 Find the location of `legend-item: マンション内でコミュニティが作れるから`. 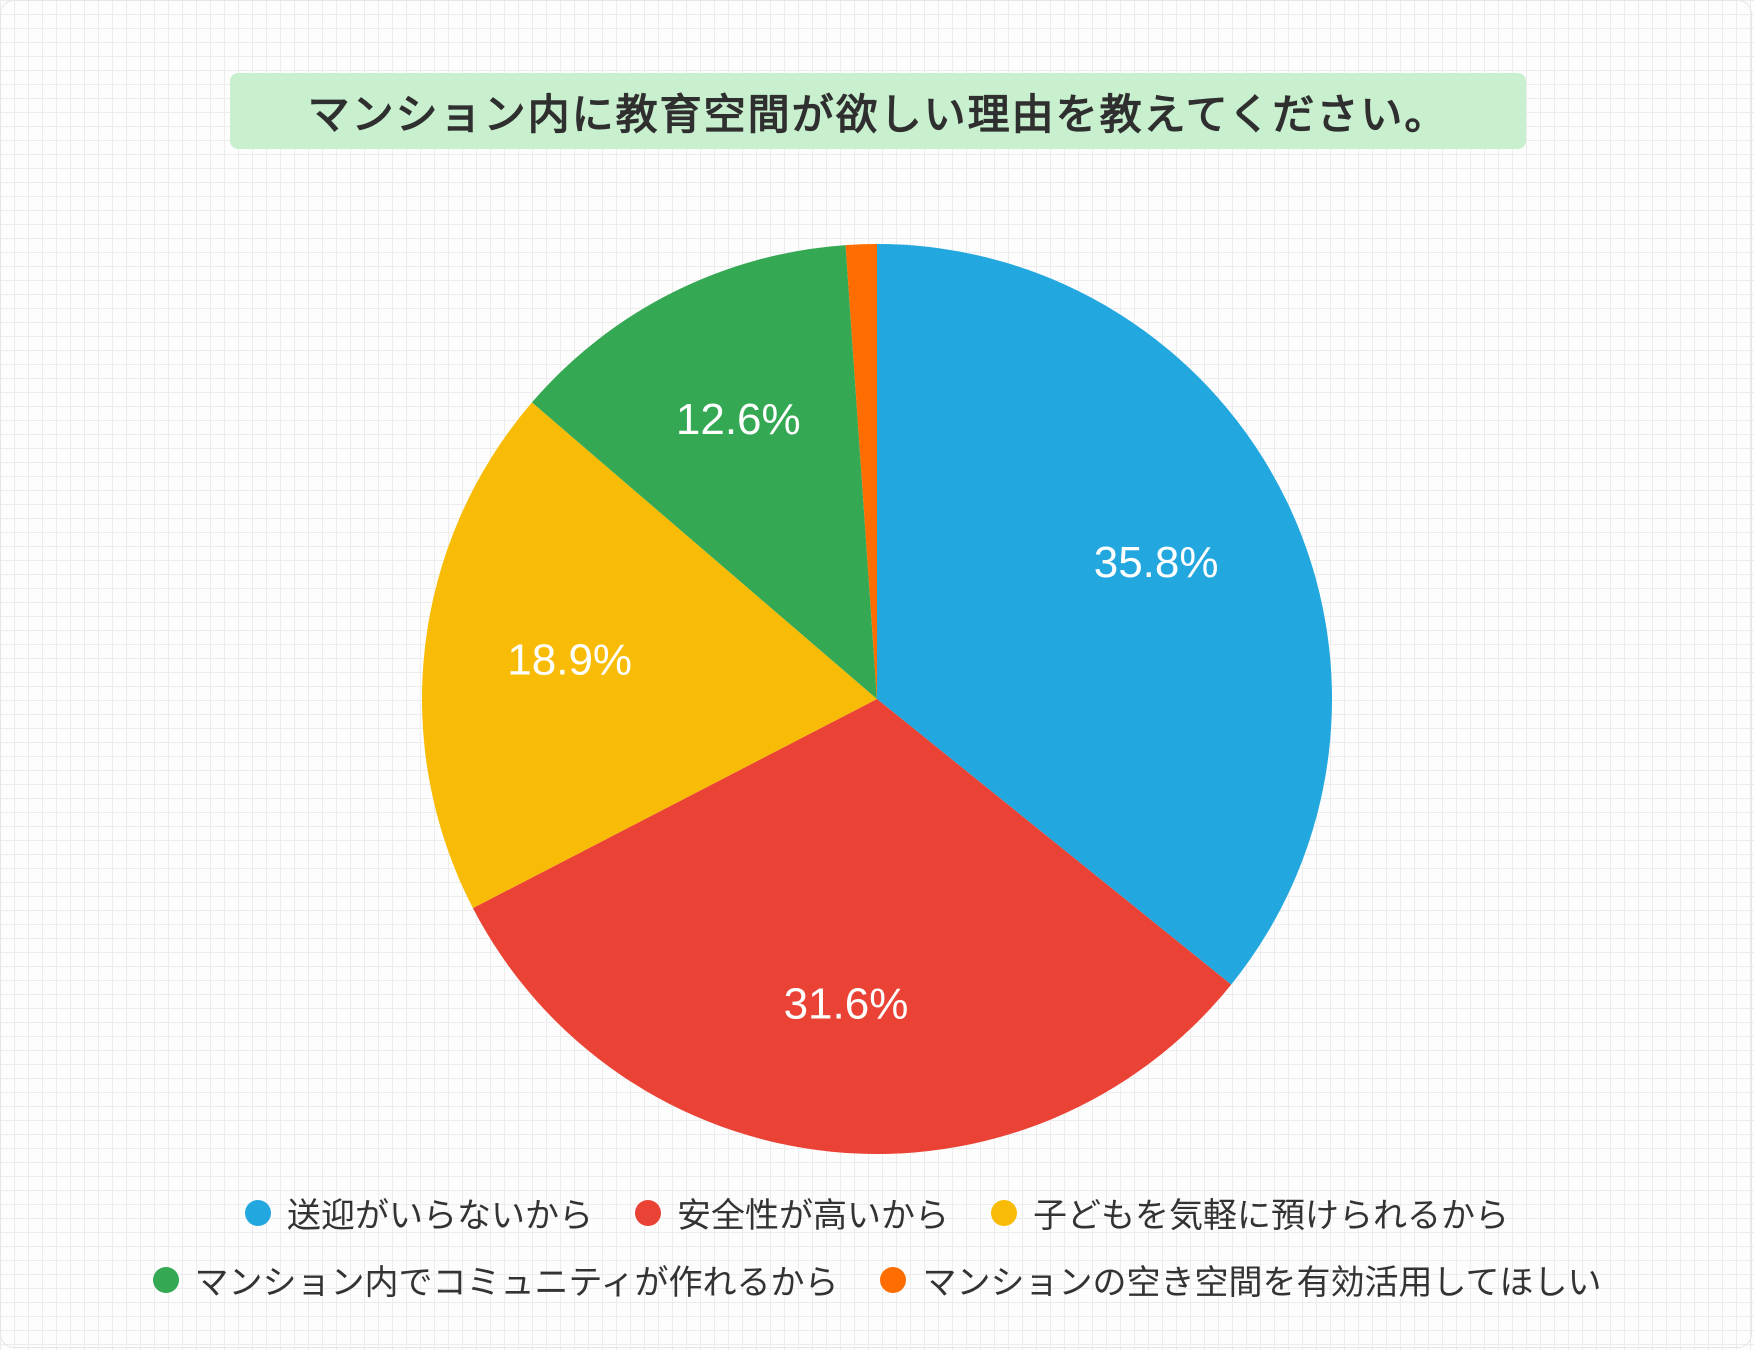

legend-item: マンション内でコミュニティが作れるから is located at coordinates (495, 1279).